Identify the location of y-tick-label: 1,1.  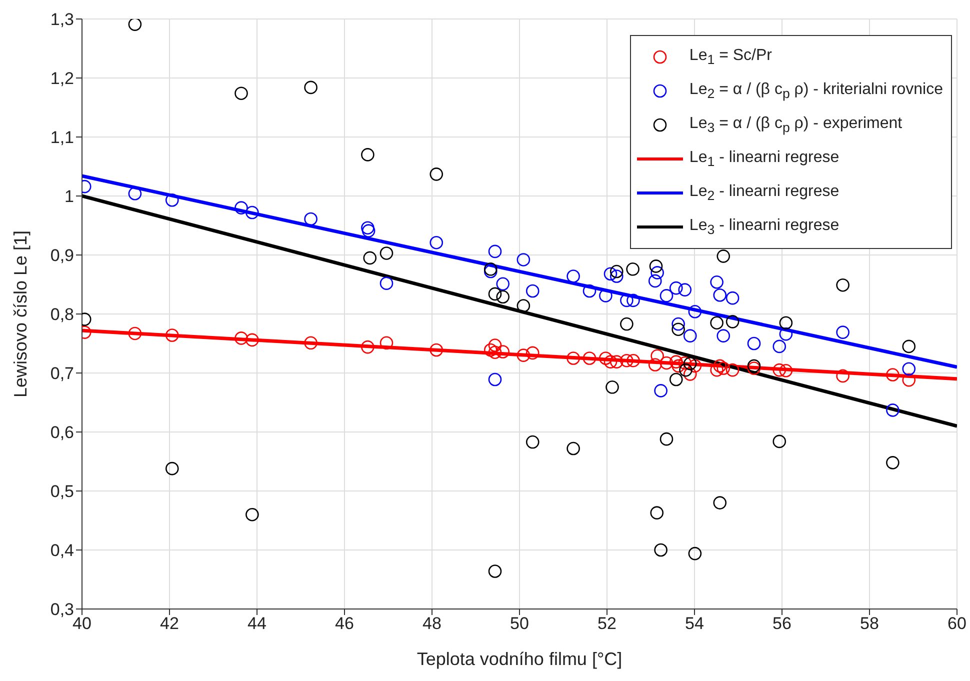
(62, 138).